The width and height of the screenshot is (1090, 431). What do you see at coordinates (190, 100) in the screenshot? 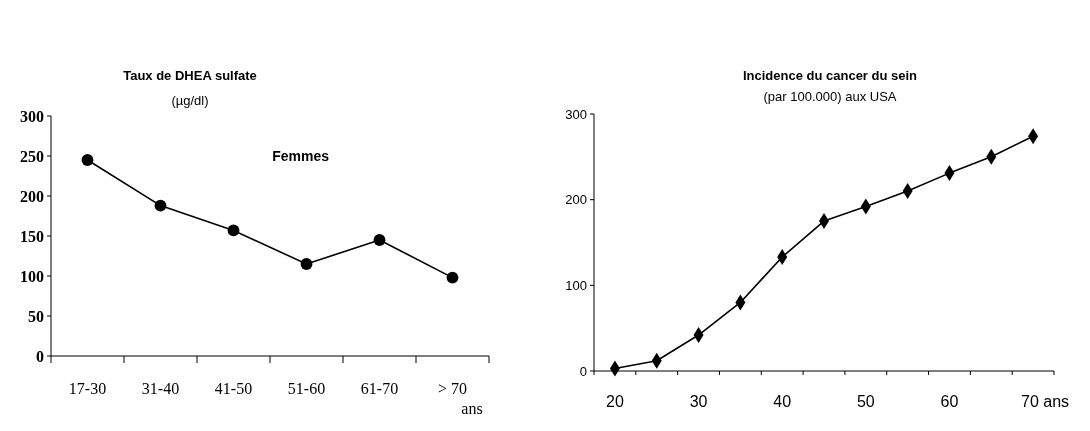
I see `chart-subtitle: (µg/dl)` at bounding box center [190, 100].